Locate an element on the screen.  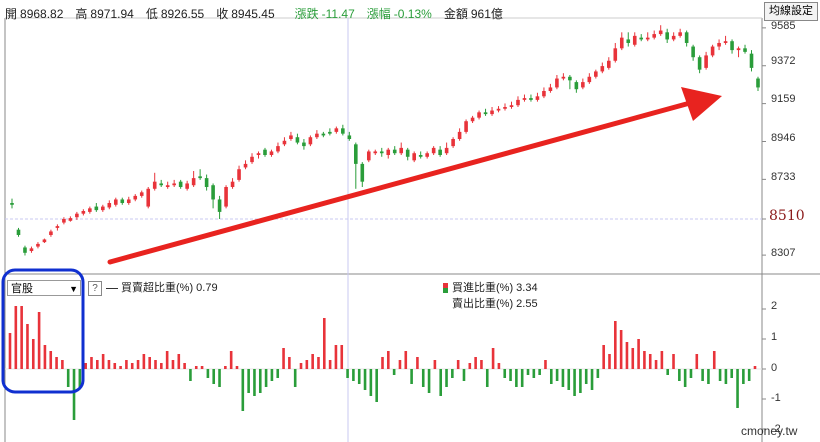
legend-sell-value: 2.55 is located at coordinates (527, 304).